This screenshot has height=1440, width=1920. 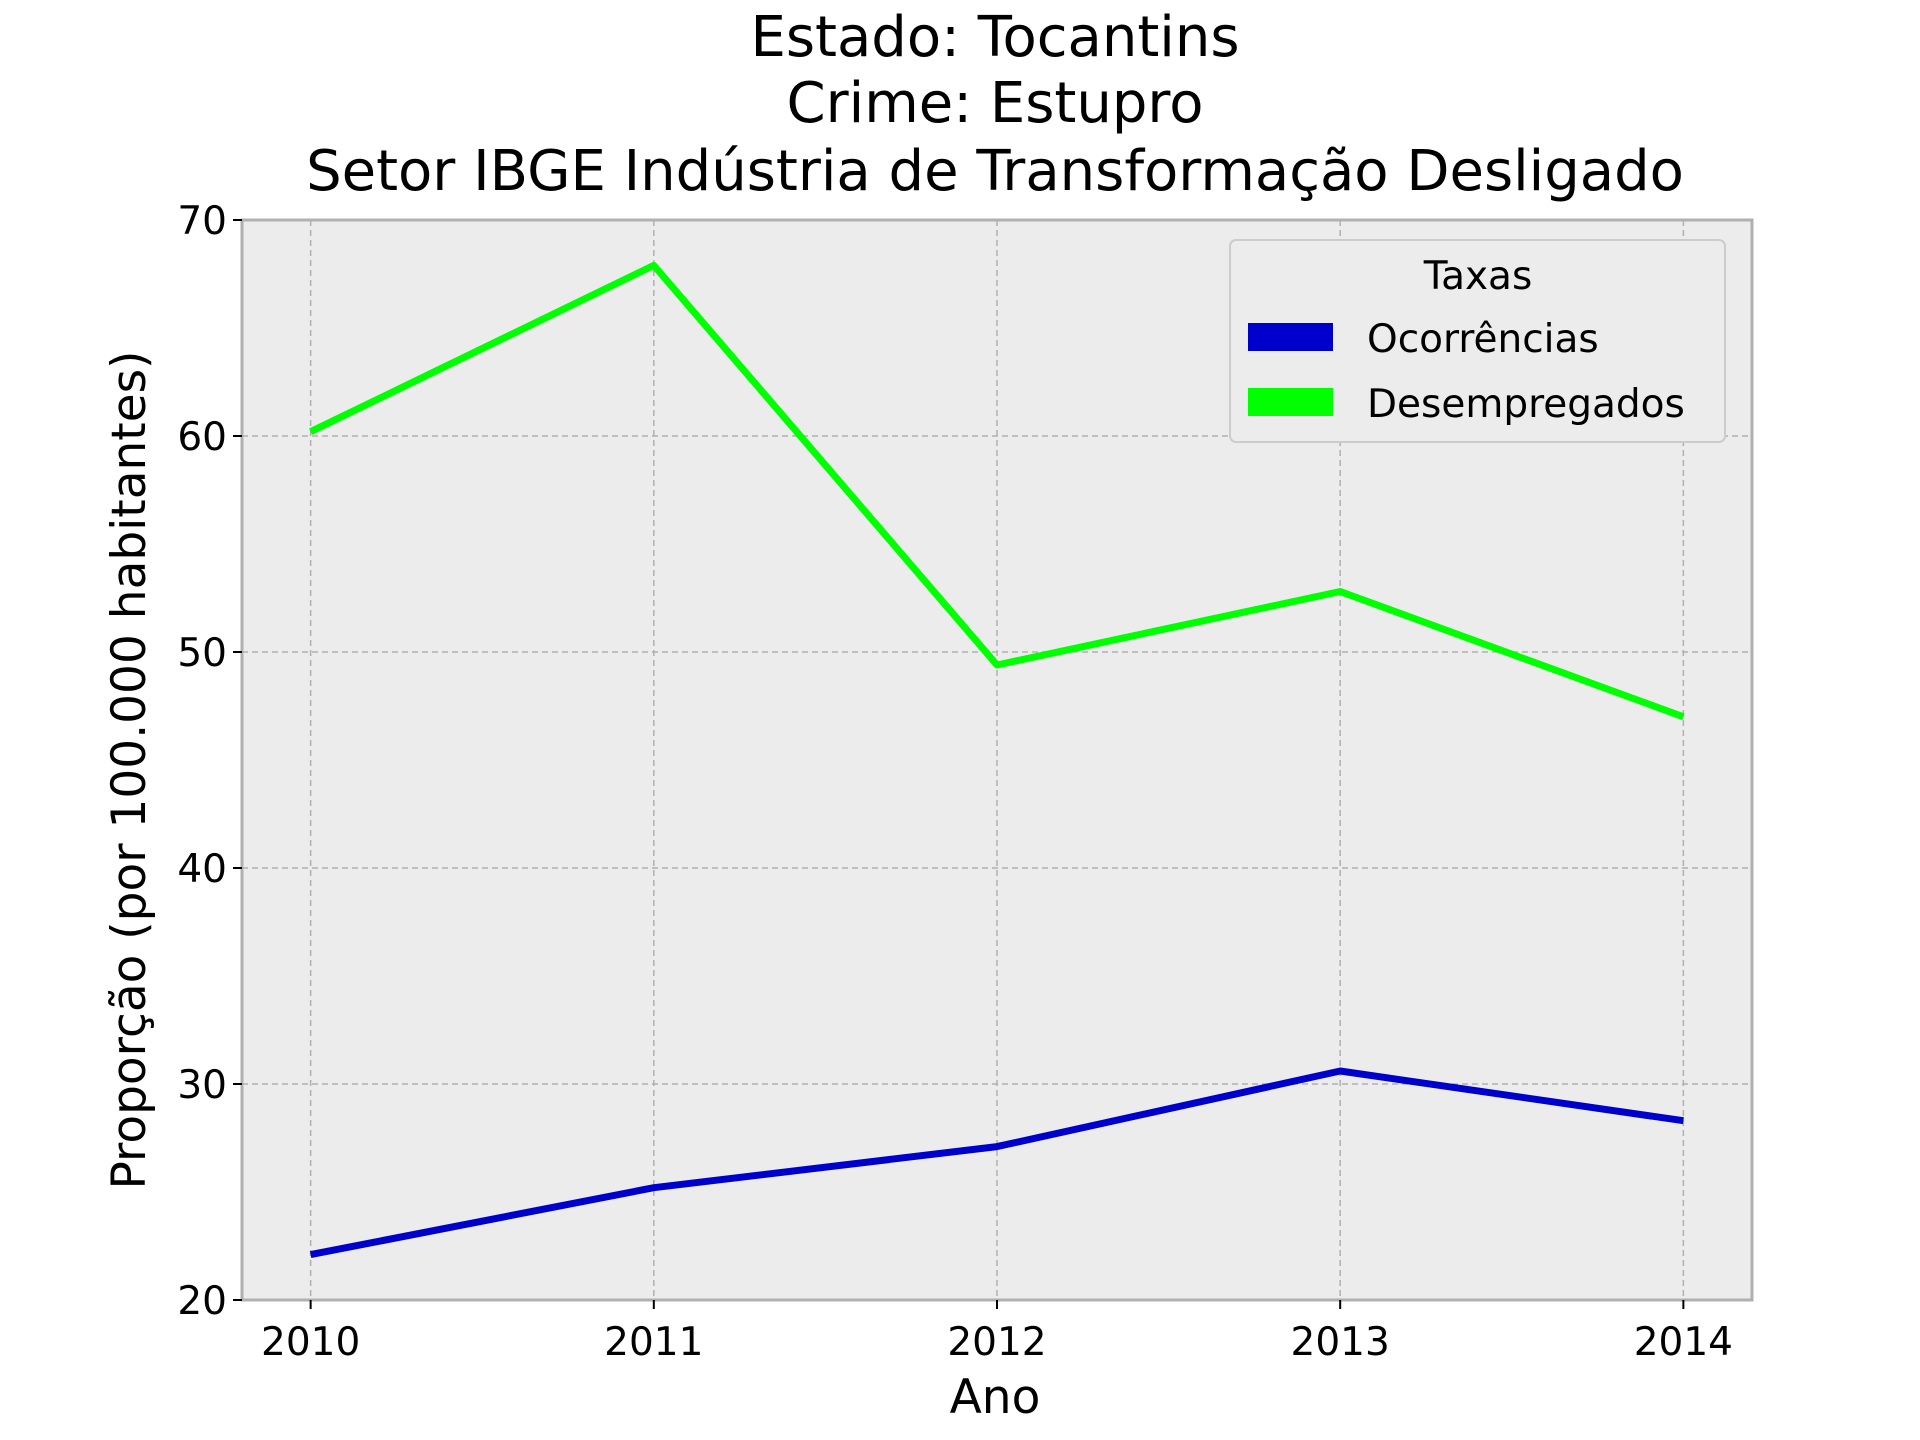 What do you see at coordinates (202, 437) in the screenshot?
I see `y-tick-label: 60` at bounding box center [202, 437].